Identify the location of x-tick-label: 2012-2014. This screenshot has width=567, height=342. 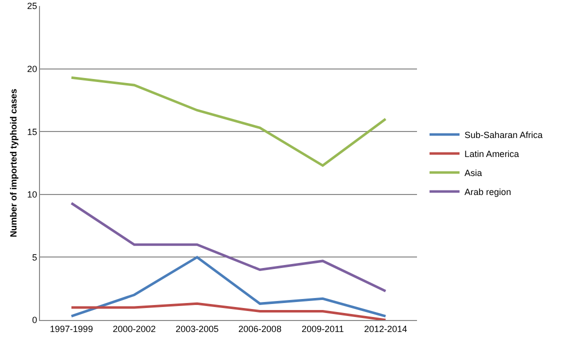
(386, 329).